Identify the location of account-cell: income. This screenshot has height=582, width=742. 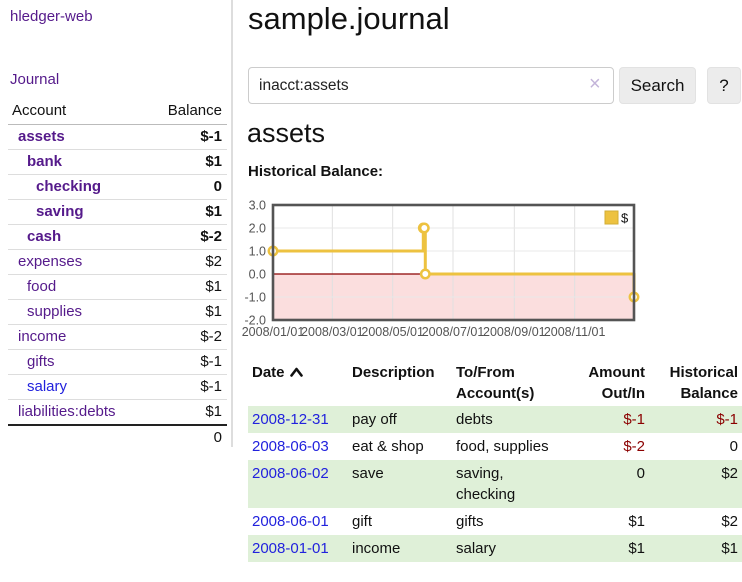
(78, 337).